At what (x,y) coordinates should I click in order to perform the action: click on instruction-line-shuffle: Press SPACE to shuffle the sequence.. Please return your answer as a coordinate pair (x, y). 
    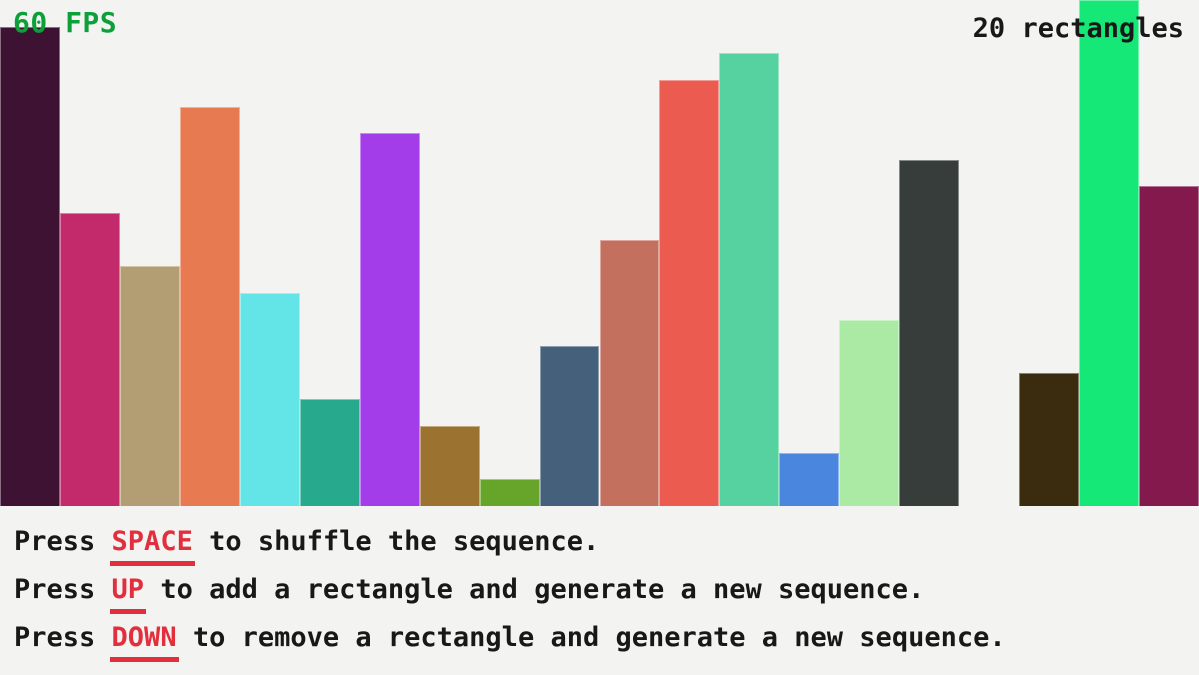
    Looking at the image, I should click on (510, 545).